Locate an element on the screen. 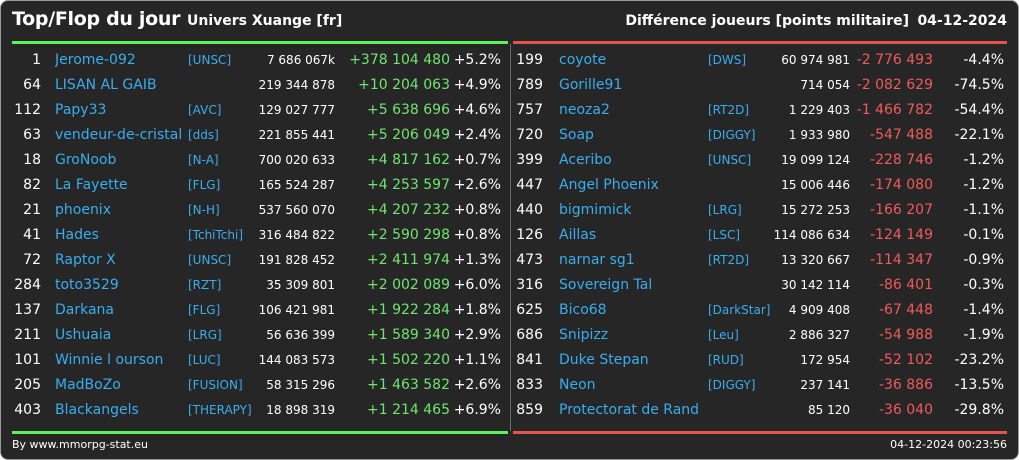  alliance-tag-link: [Leu] is located at coordinates (723, 335).